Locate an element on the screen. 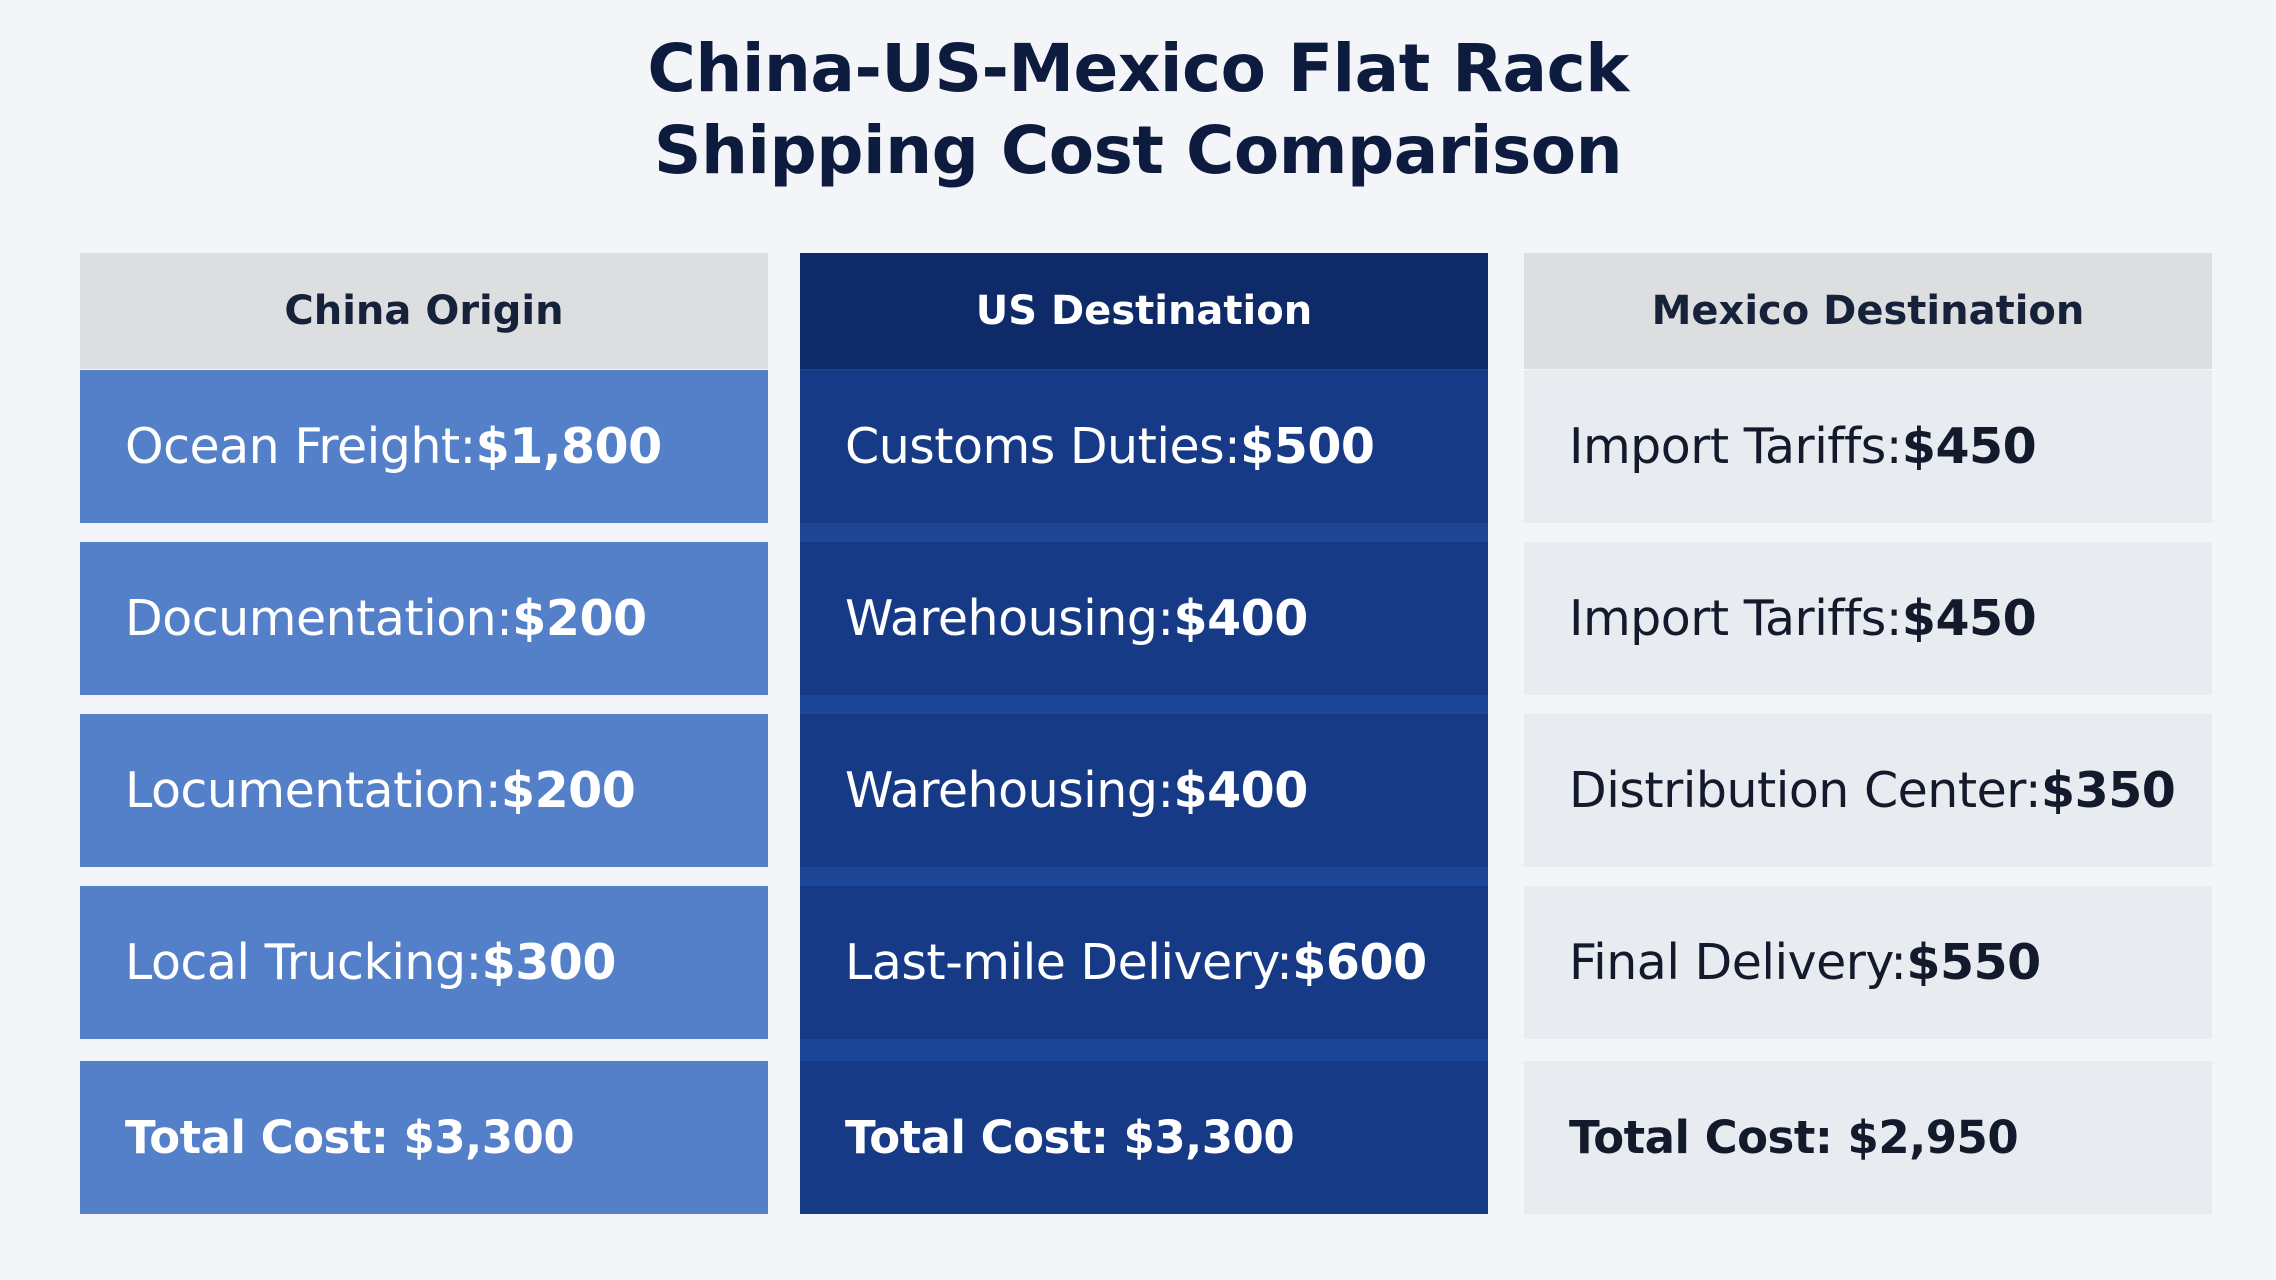 Image resolution: width=2276 pixels, height=1280 pixels. title-line-1: China-US-Mexico Flat Rack is located at coordinates (1138, 68).